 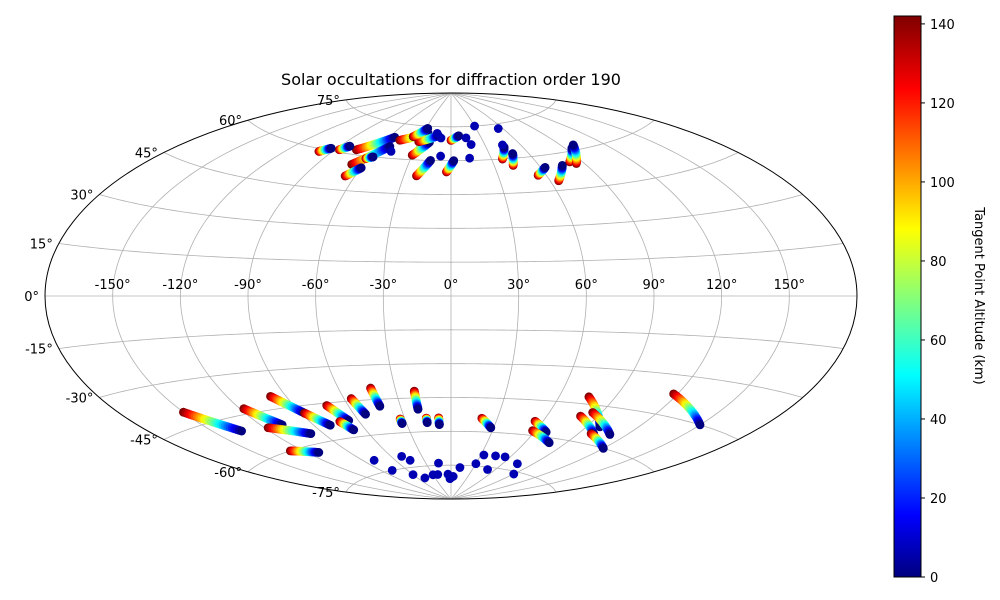 What do you see at coordinates (721, 285) in the screenshot?
I see `longitude-tick-label: 120°` at bounding box center [721, 285].